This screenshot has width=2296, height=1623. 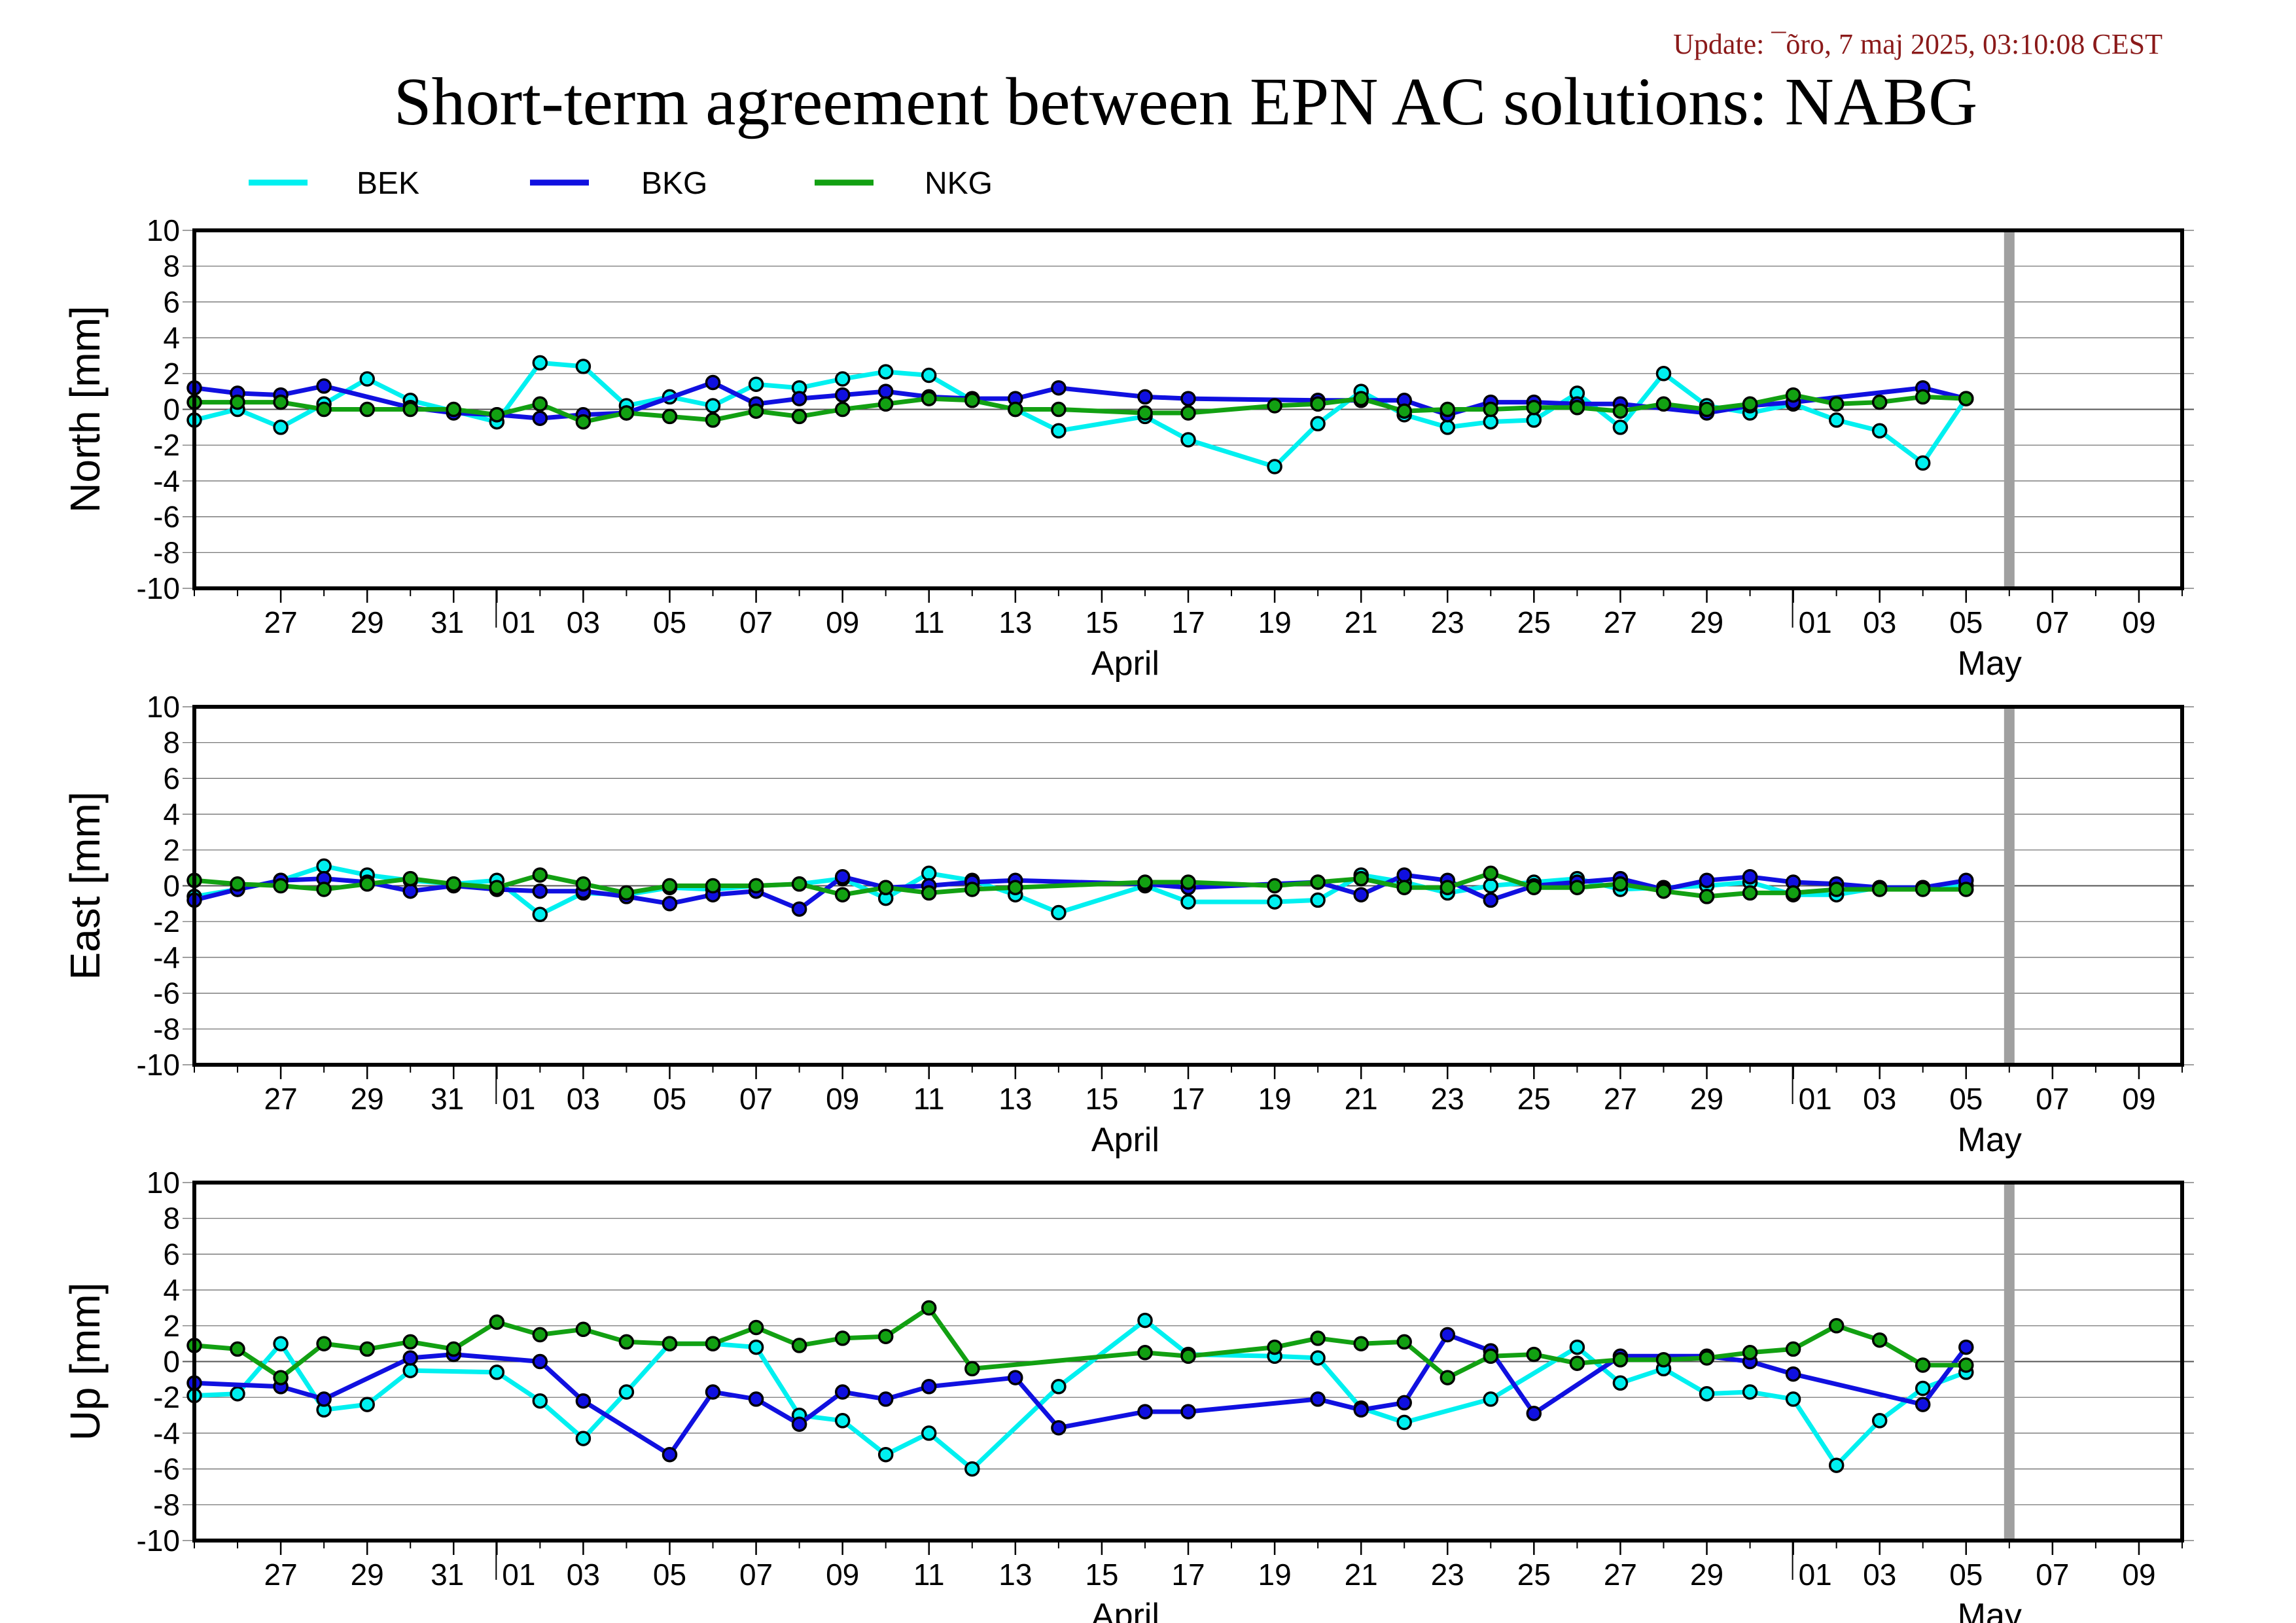 I want to click on series-line-bkg, so click(x=1081, y=1394).